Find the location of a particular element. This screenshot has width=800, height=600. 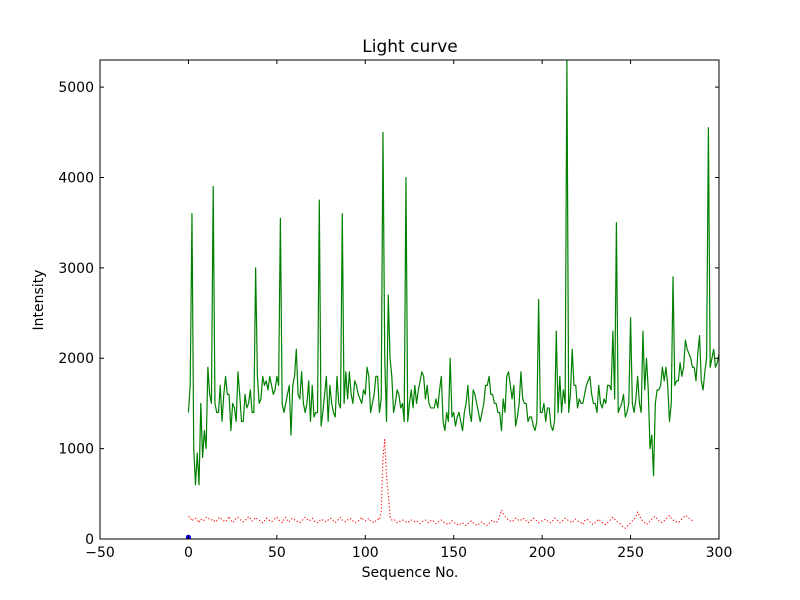

x-tick-label: −50 is located at coordinates (100, 553).